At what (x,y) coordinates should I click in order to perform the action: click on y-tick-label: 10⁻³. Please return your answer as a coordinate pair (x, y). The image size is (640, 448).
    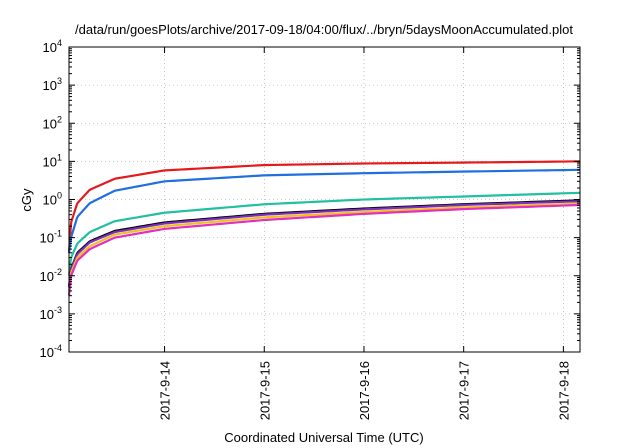
    Looking at the image, I should click on (51, 313).